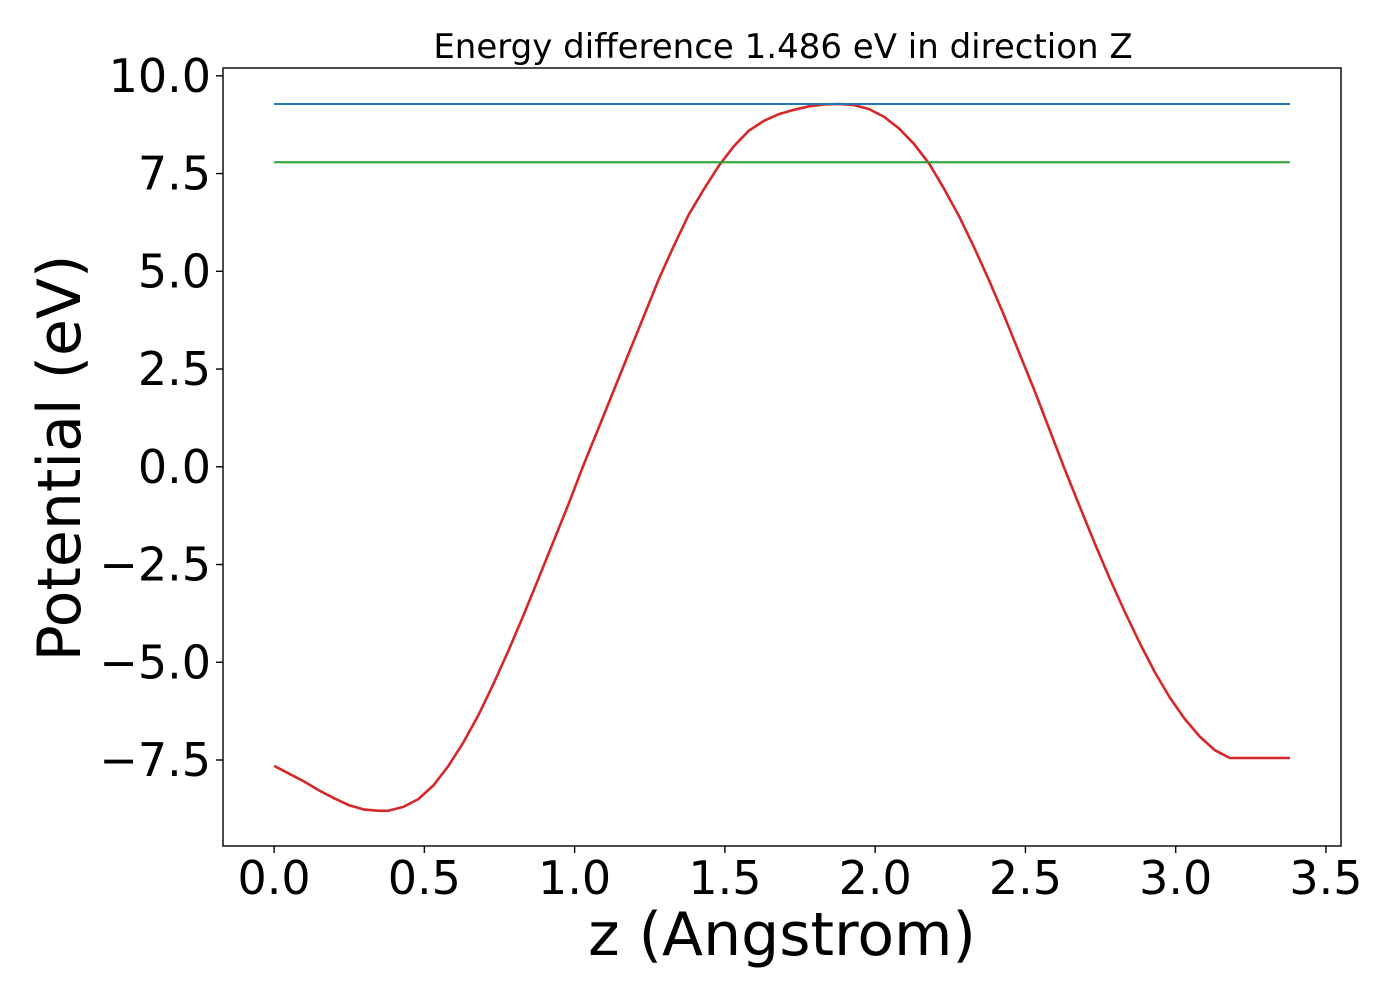 This screenshot has width=1400, height=1000. What do you see at coordinates (174, 467) in the screenshot?
I see `y-tick-label: 0.0` at bounding box center [174, 467].